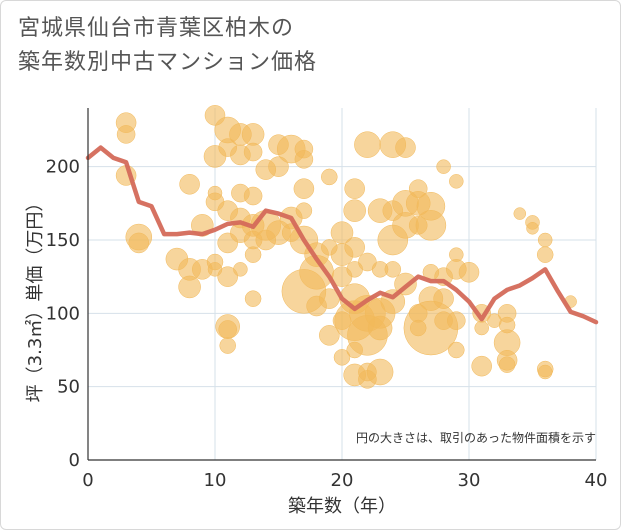 This screenshot has height=530, width=621. I want to click on y-tick-label: 0, so click(74, 460).